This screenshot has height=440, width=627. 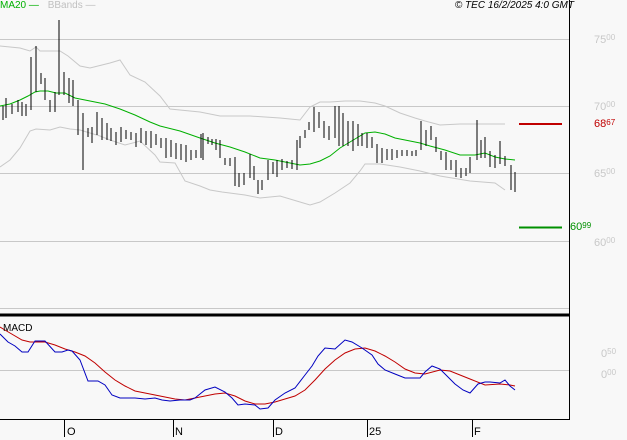 I want to click on price-label-6000: 6000, so click(x=605, y=242).